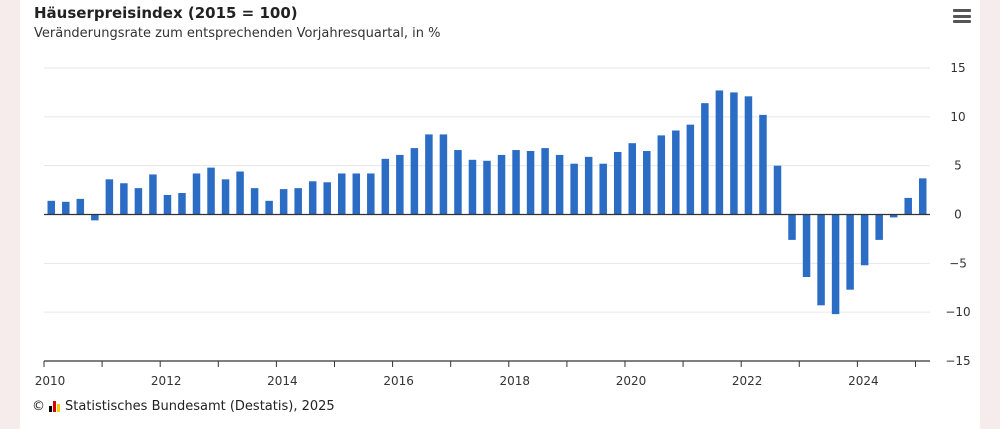 Image resolution: width=1000 pixels, height=429 pixels. Describe the element at coordinates (200, 406) in the screenshot. I see `credit-text: Statistisches Bundesamt (Destatis), 2025` at that location.